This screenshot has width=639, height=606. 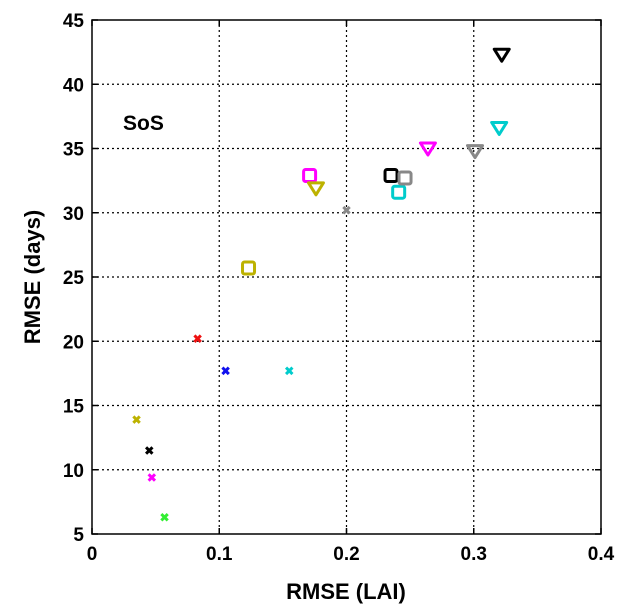 I want to click on x-tick-labels: 0 0.1 0.2 0.3 0.4, so click(x=351, y=554).